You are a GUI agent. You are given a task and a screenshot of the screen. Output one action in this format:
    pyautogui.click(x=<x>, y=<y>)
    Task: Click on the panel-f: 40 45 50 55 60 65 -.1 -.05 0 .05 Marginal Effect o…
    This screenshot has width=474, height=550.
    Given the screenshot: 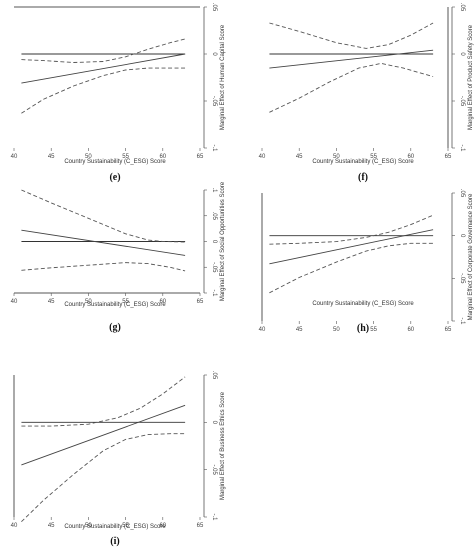 What is the action you would take?
    pyautogui.click(x=366, y=93)
    